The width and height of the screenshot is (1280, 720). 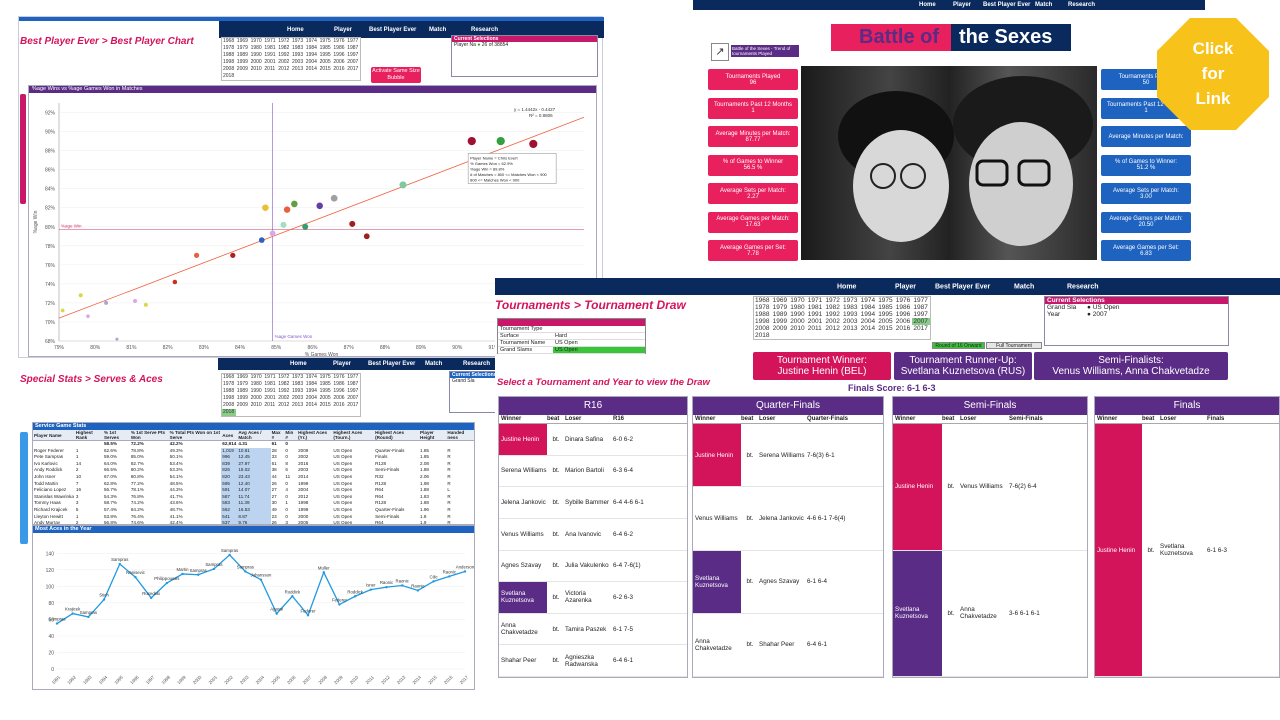 I want to click on year-option: 1982, so click(x=832, y=307).